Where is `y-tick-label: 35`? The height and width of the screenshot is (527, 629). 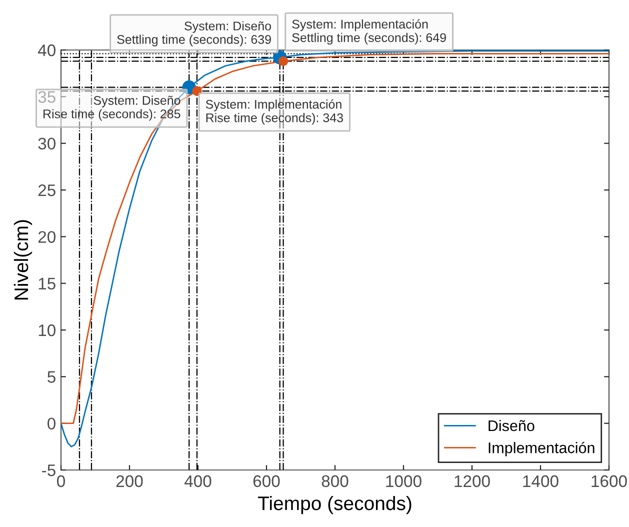 y-tick-label: 35 is located at coordinates (47, 97).